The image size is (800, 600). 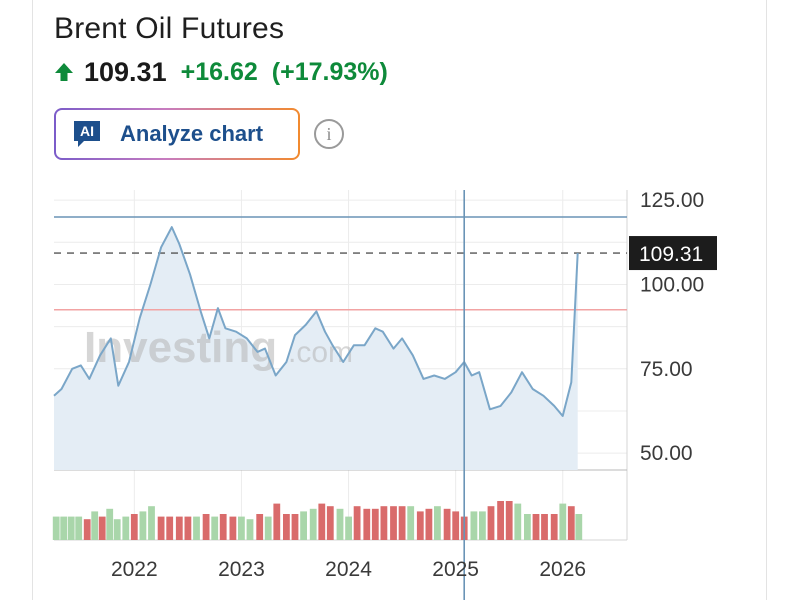 I want to click on price-change-percent: (+17.93%), so click(x=329, y=71).